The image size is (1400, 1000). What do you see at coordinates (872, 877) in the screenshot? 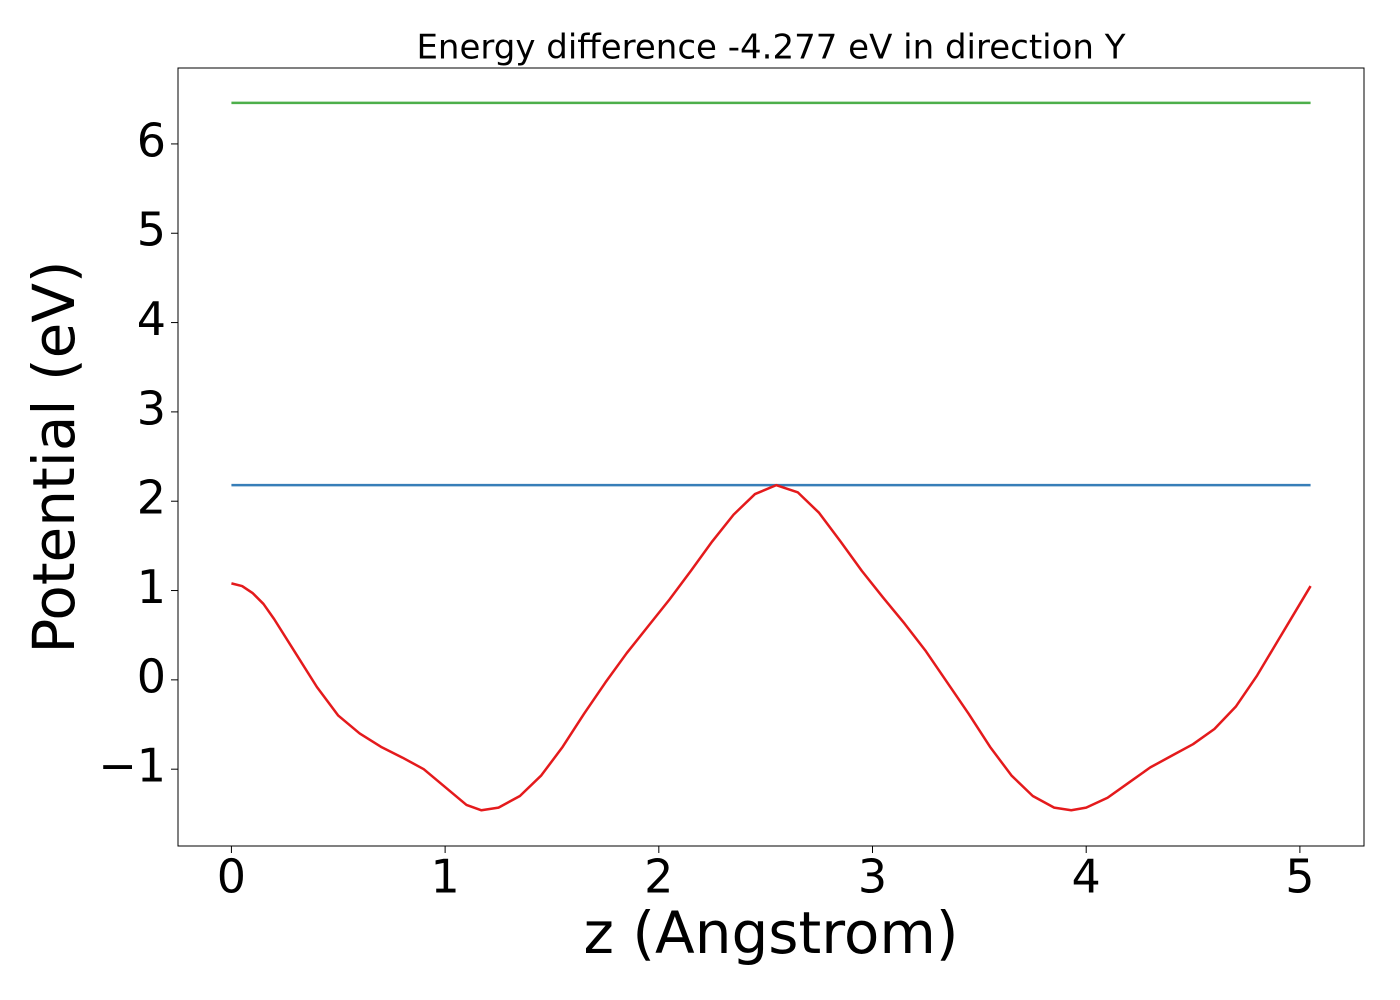
I see `x-tick-label: 3` at bounding box center [872, 877].